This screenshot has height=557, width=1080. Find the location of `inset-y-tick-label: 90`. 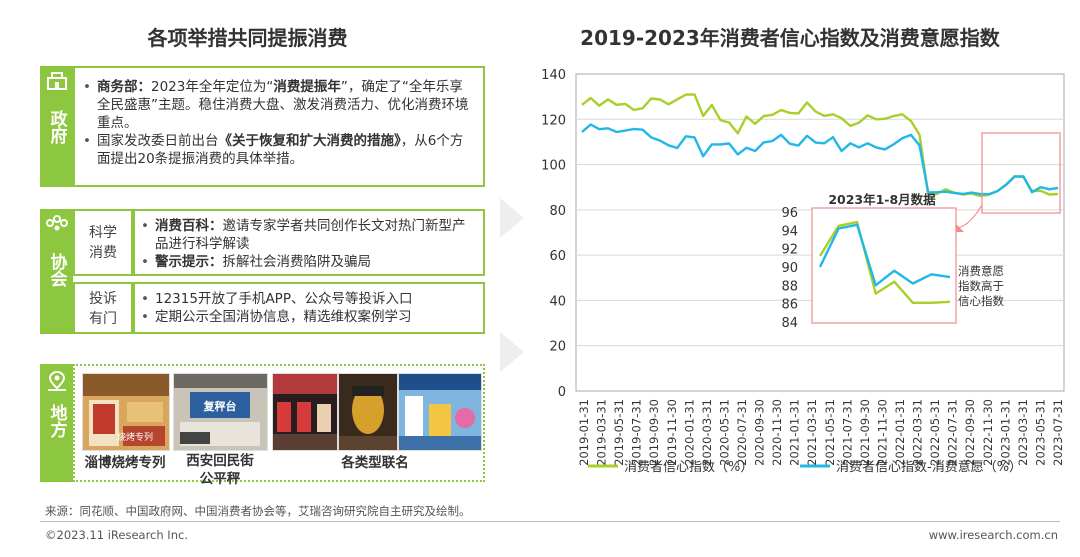

inset-y-tick-label: 90 is located at coordinates (789, 268).